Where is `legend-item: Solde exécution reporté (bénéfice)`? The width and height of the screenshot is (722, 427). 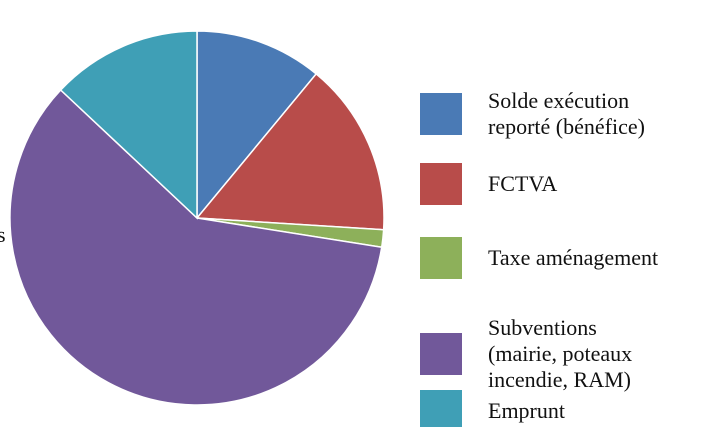 legend-item: Solde exécution reporté (bénéfice) is located at coordinates (544, 114).